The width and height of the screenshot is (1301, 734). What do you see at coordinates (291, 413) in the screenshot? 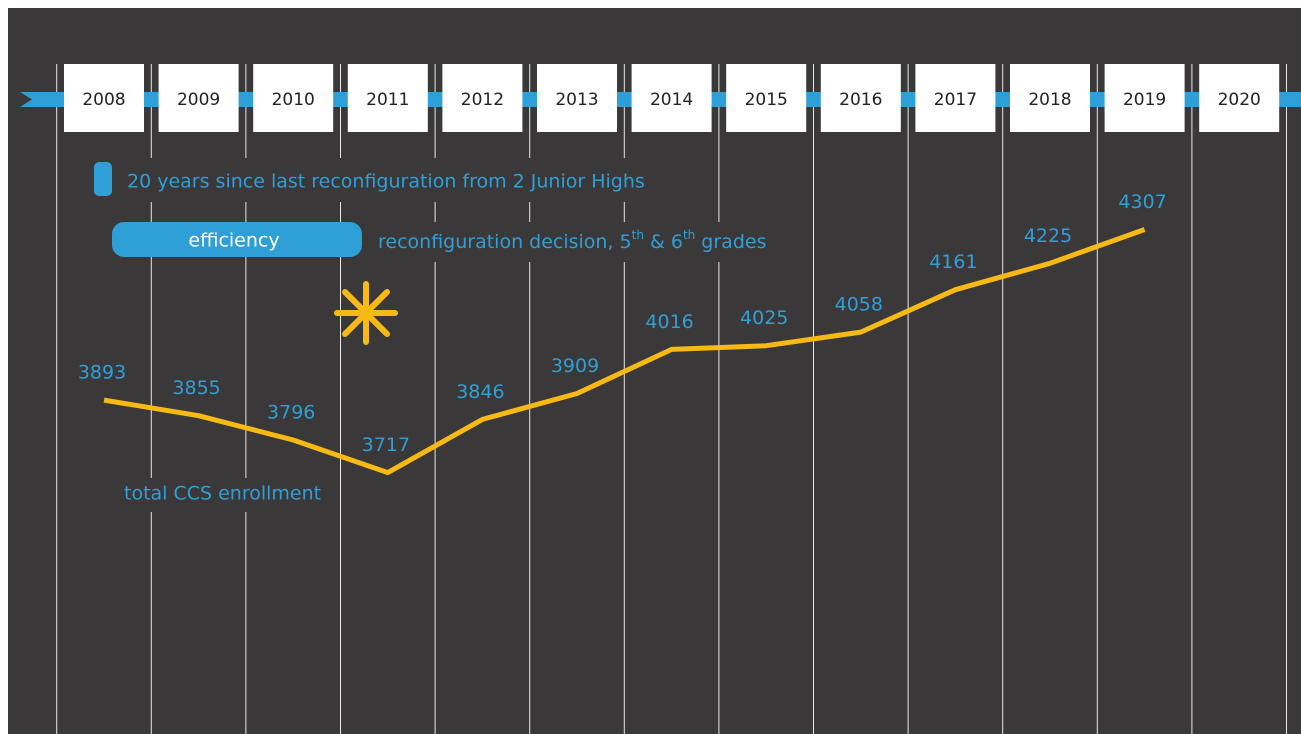
I see `data-label: 3796` at bounding box center [291, 413].